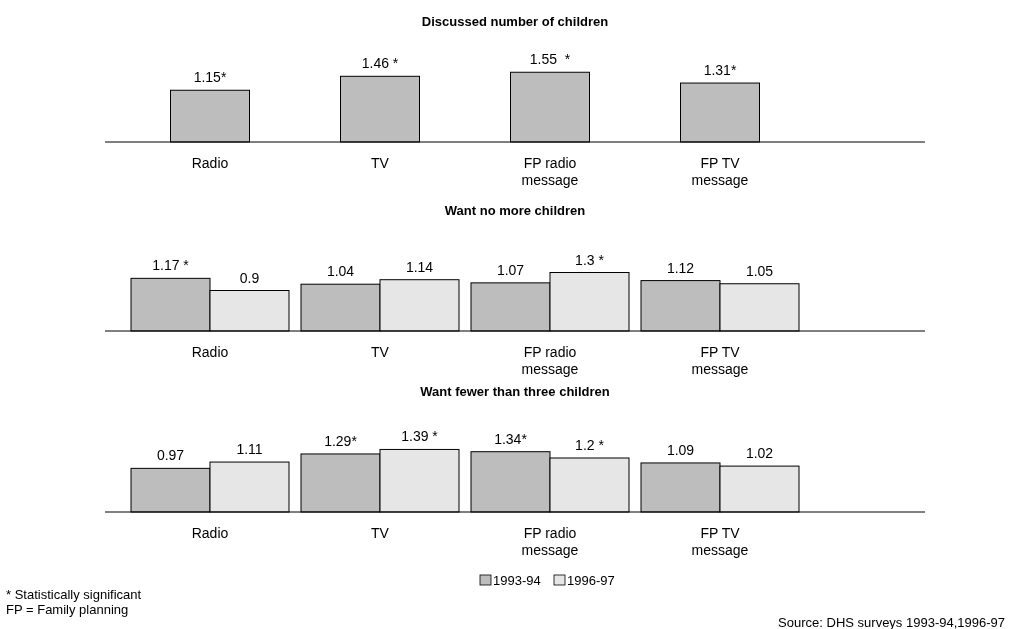 The image size is (1017, 629). What do you see at coordinates (380, 63) in the screenshot?
I see `data-label: 1.46 *` at bounding box center [380, 63].